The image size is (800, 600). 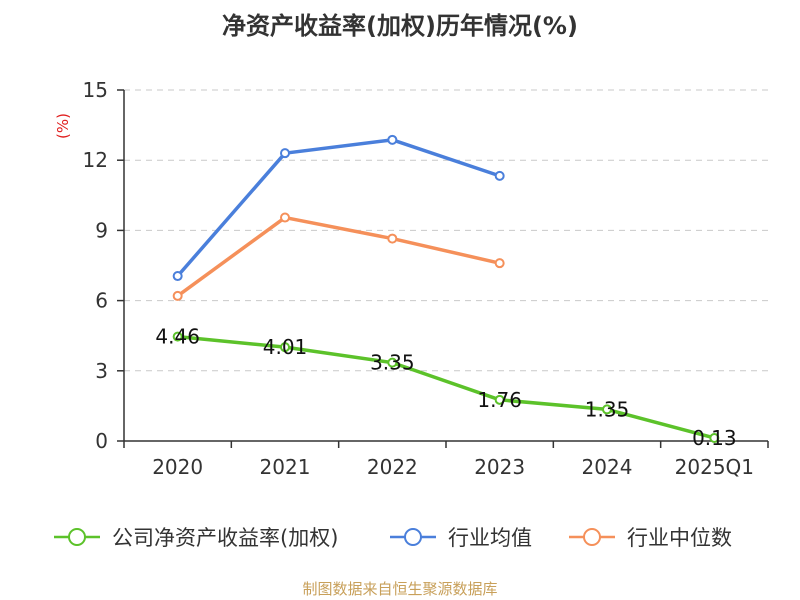 I want to click on legend-item-1: 行业均值, so click(x=461, y=538).